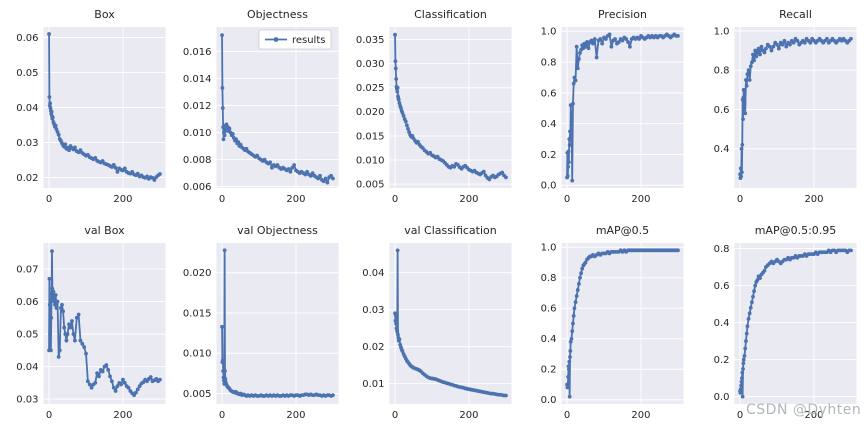  What do you see at coordinates (549, 248) in the screenshot?
I see `y-tick-label: 1.0` at bounding box center [549, 248].